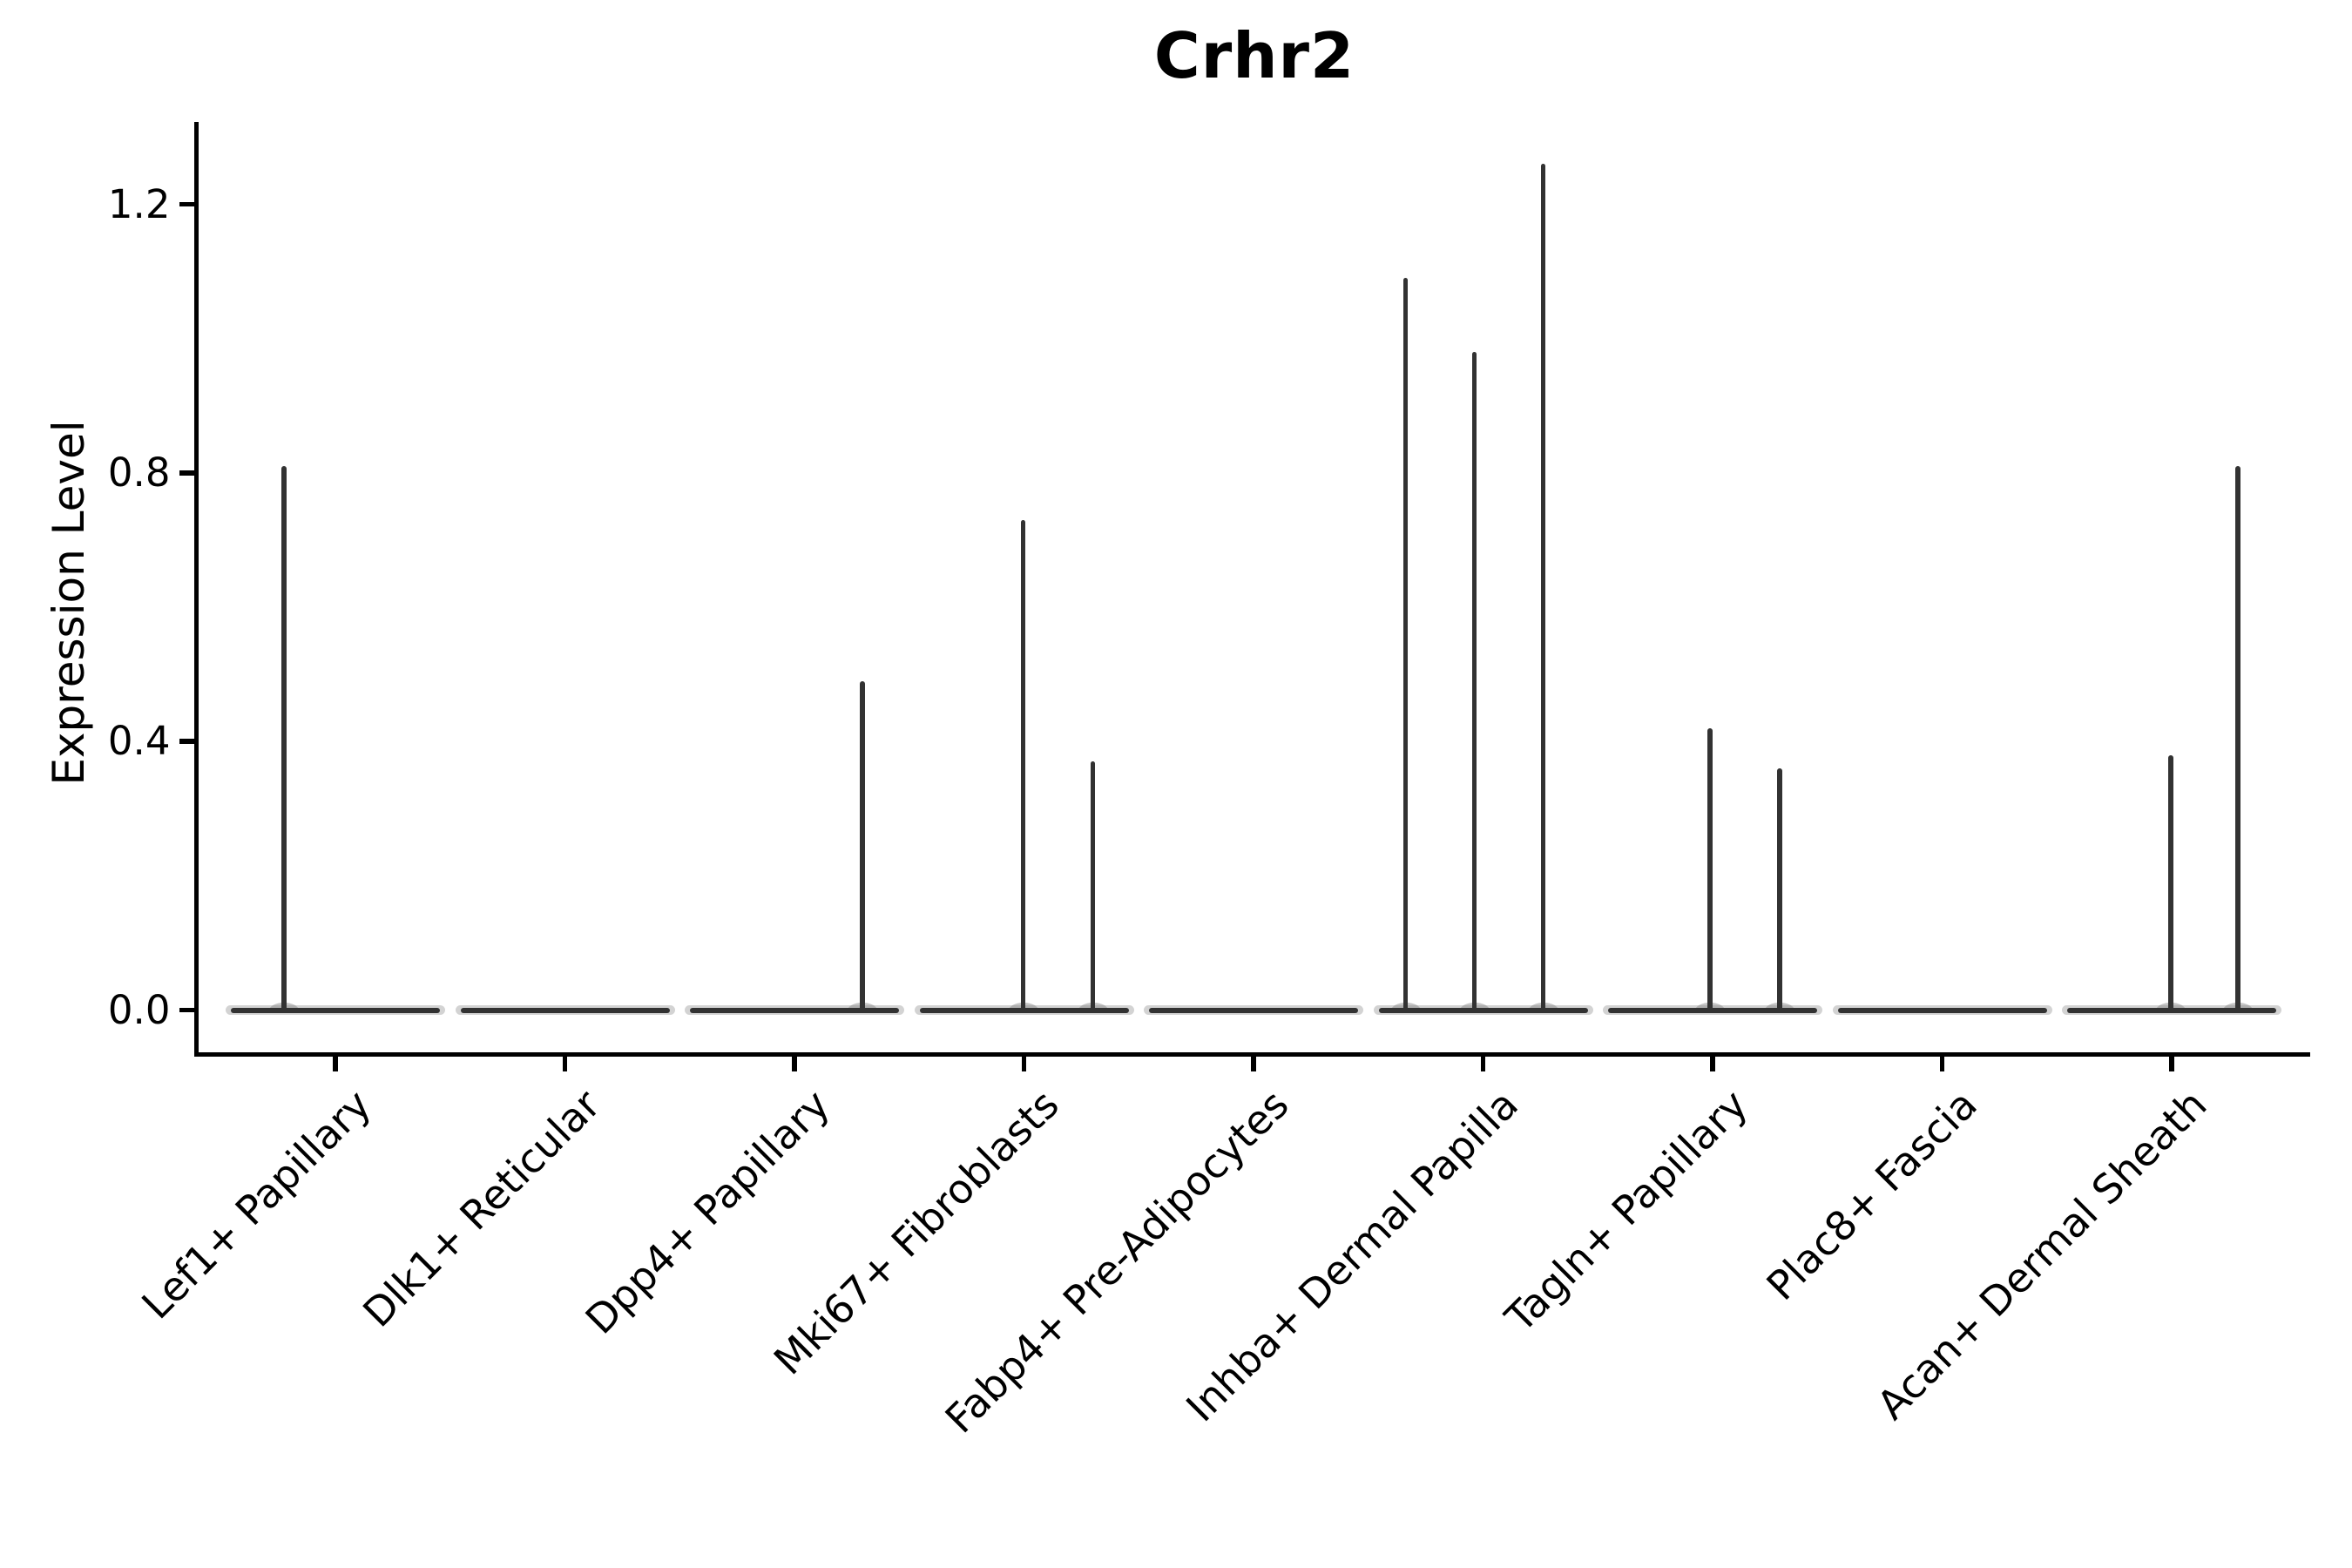 The height and width of the screenshot is (1568, 2352). I want to click on x-tick-label: Dlk1+ Reticular, so click(482, 1208).